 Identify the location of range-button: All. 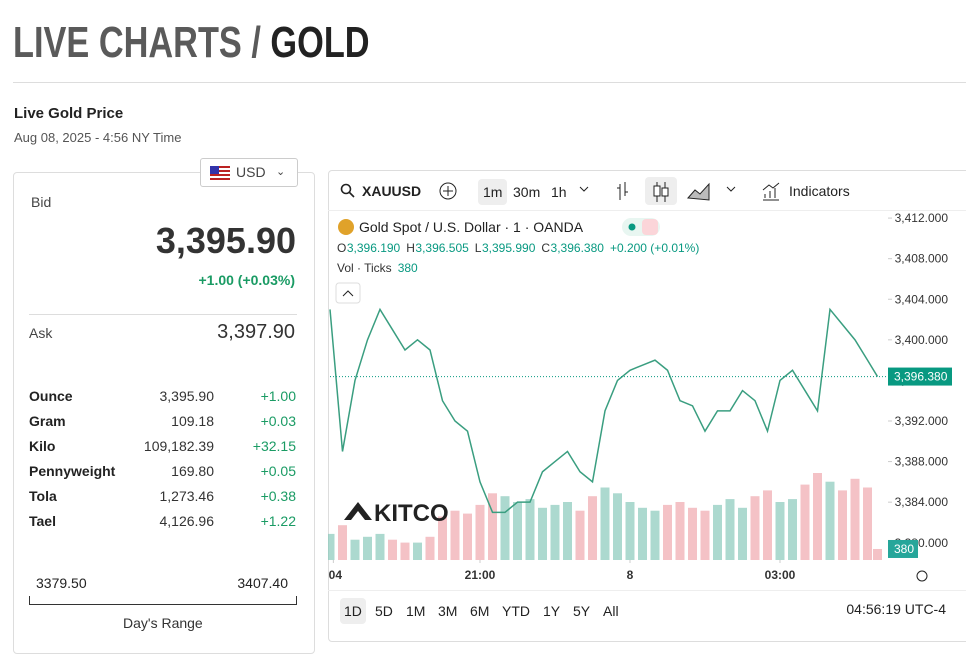
(611, 611).